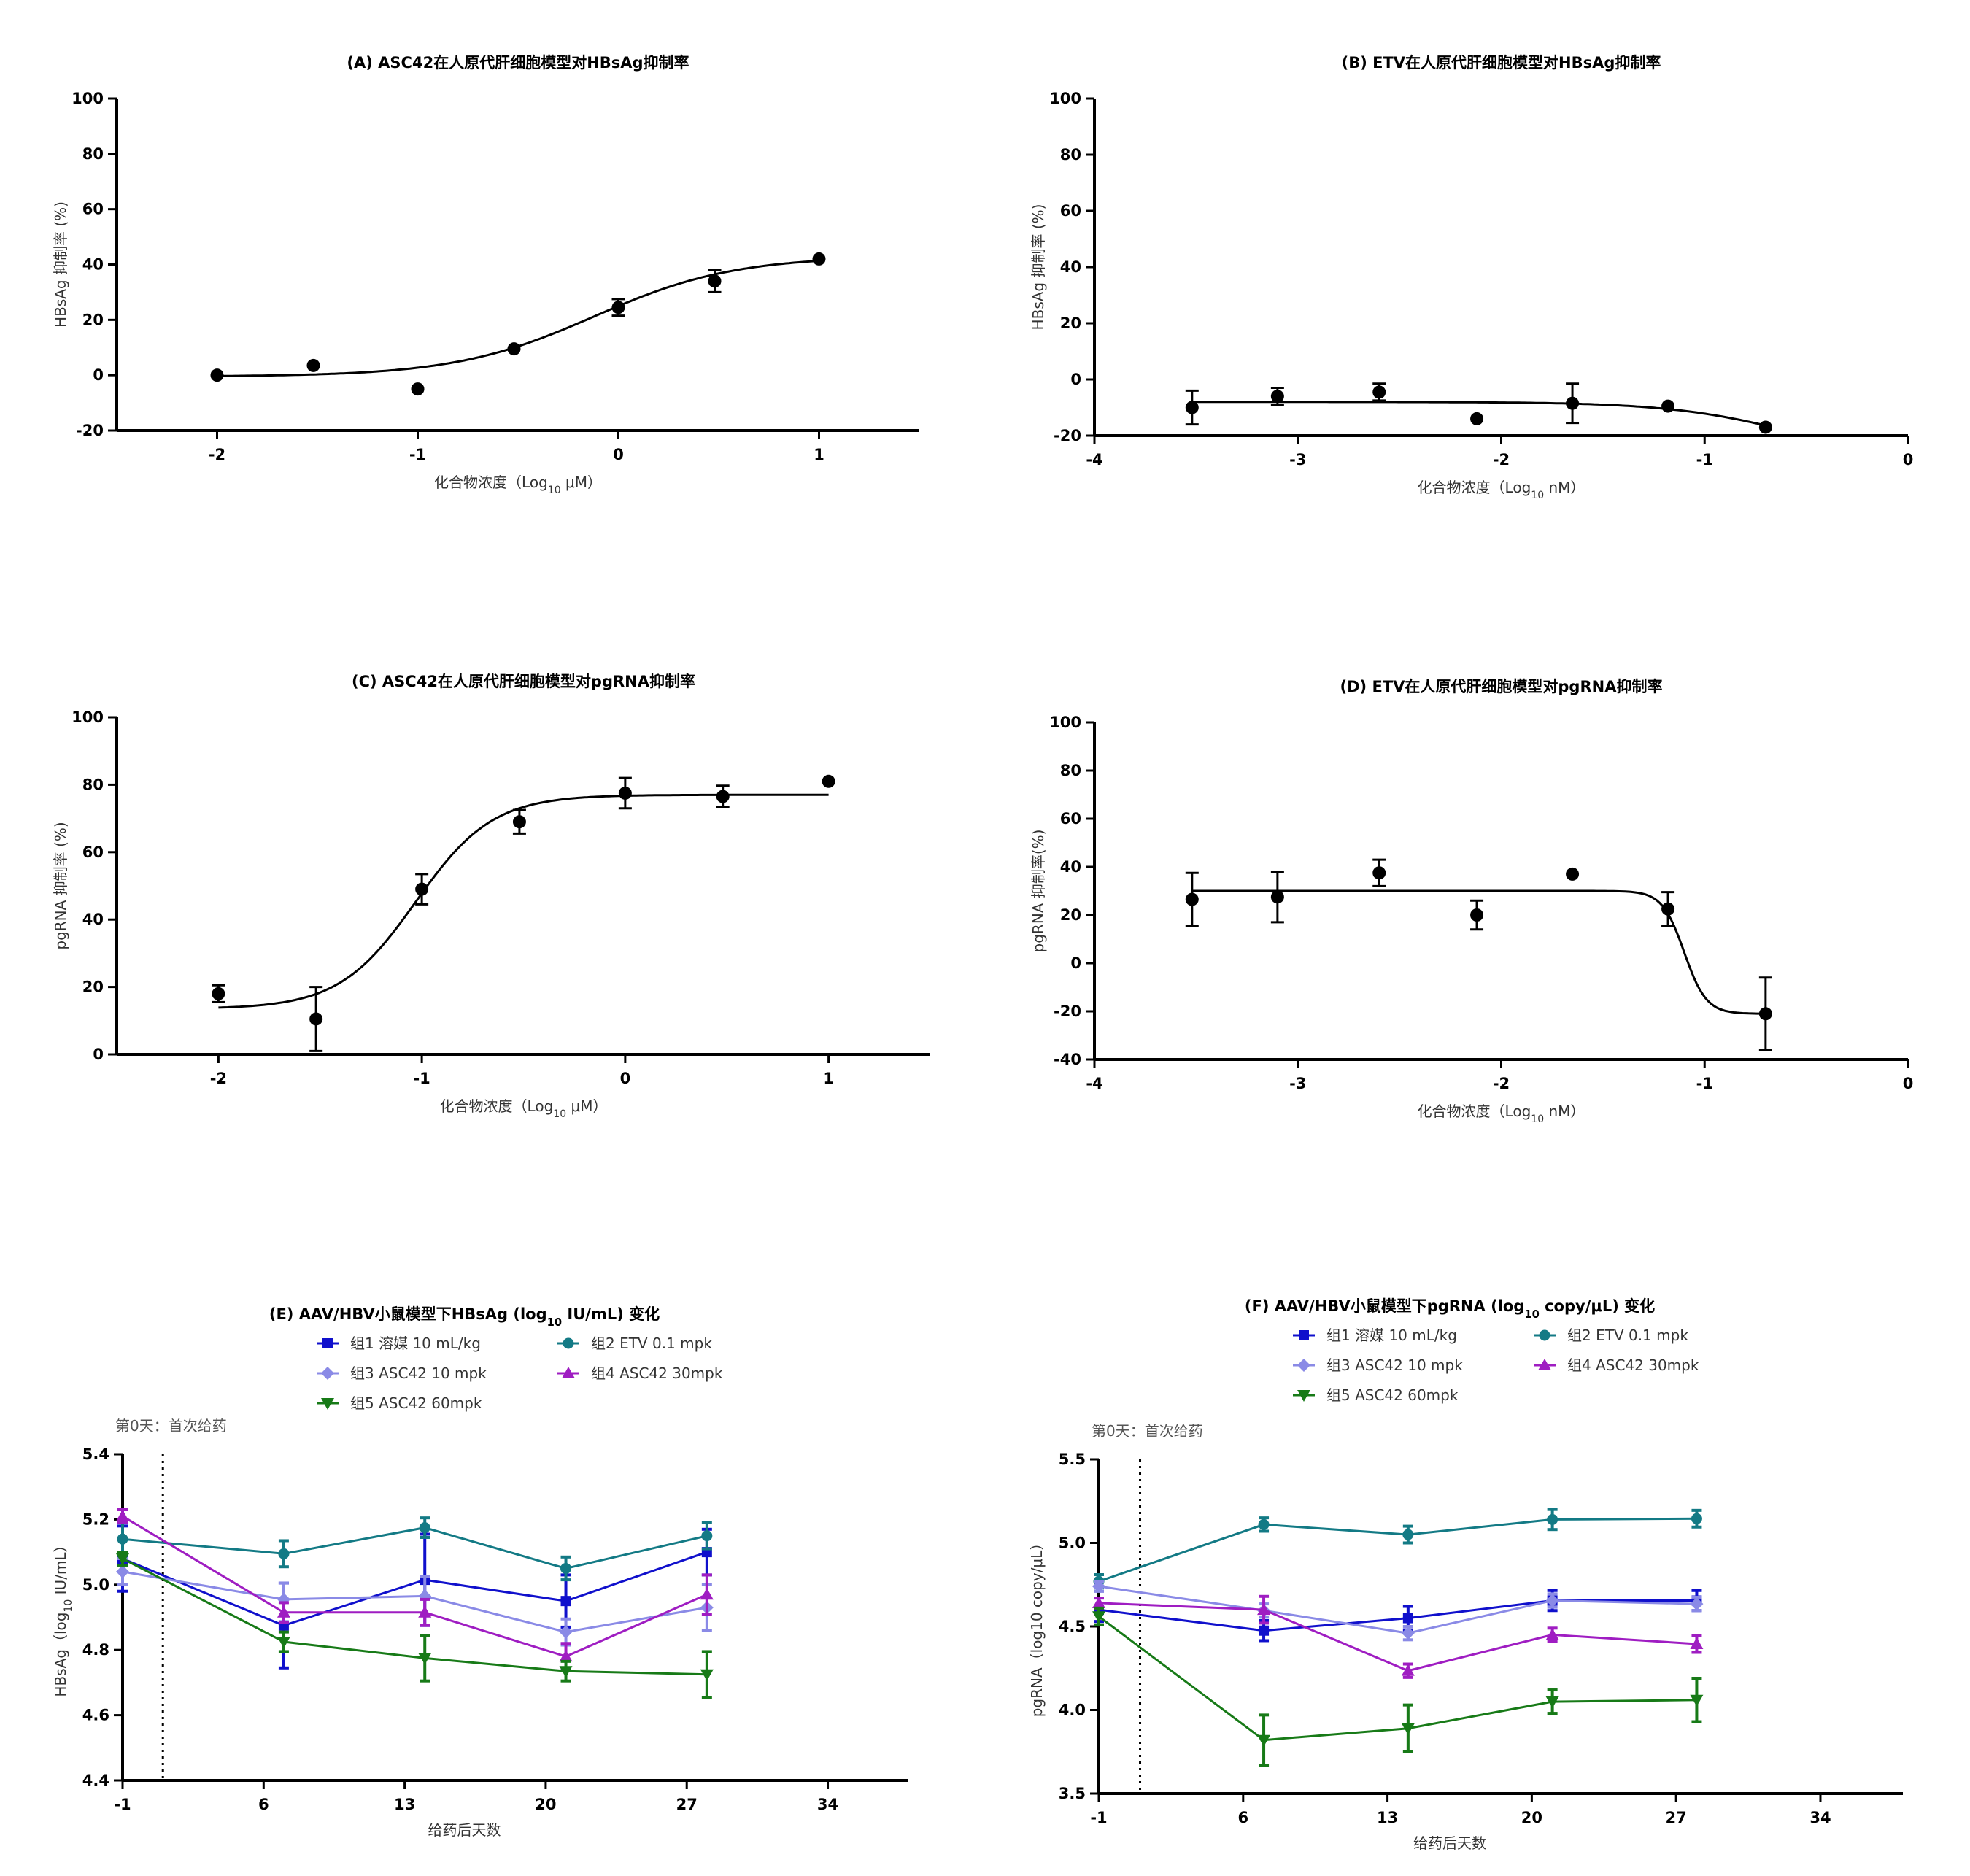  I want to click on panel-b-y-tick-label: 20, so click(1070, 323).